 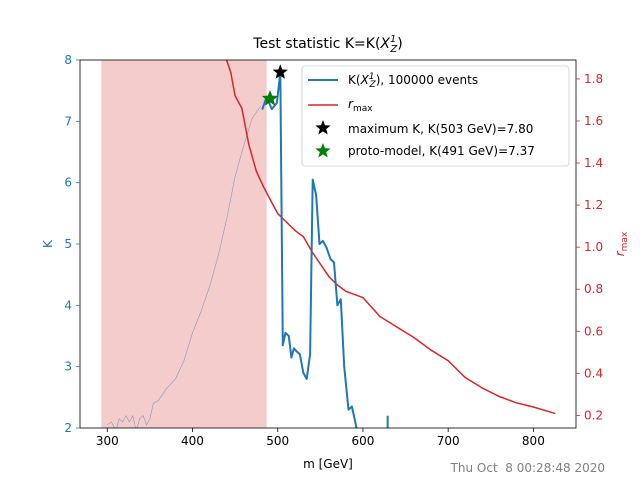 What do you see at coordinates (192, 441) in the screenshot?
I see `x-tick-label: 400` at bounding box center [192, 441].